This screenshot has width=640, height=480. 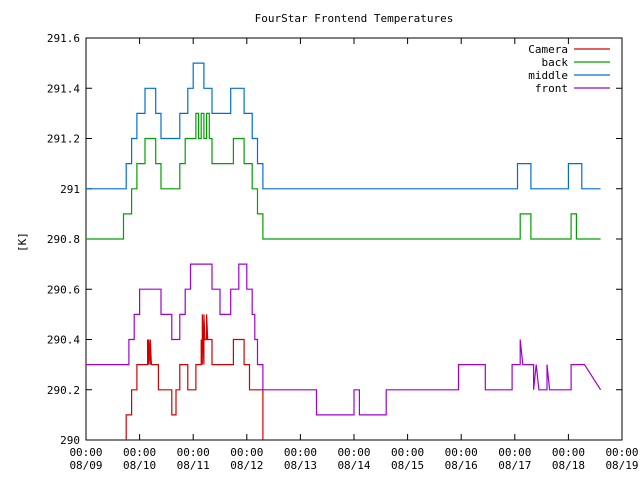 What do you see at coordinates (63, 38) in the screenshot?
I see `y-tick-label: 291.6` at bounding box center [63, 38].